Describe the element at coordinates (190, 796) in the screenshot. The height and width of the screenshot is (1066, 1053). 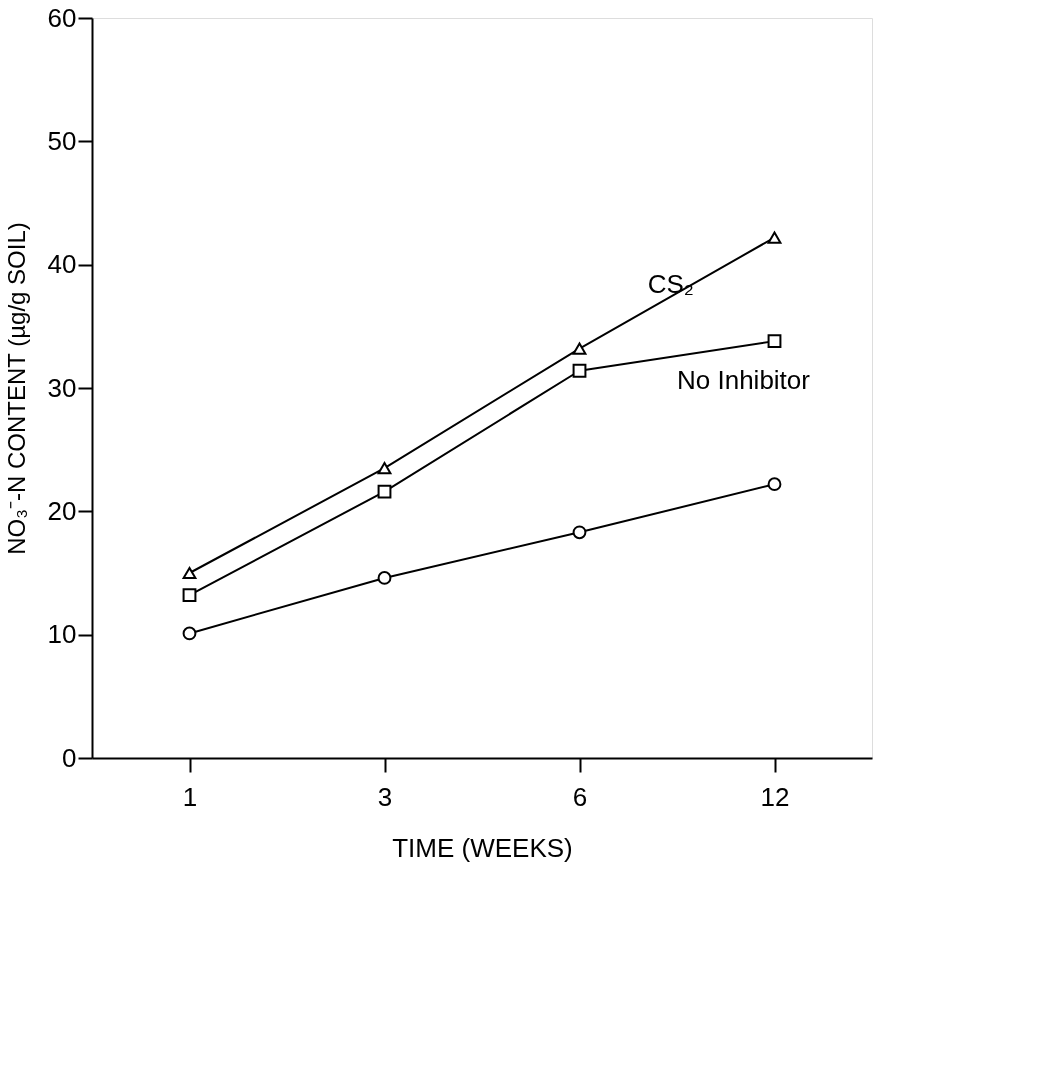
I see `x-tick-label: 1` at that location.